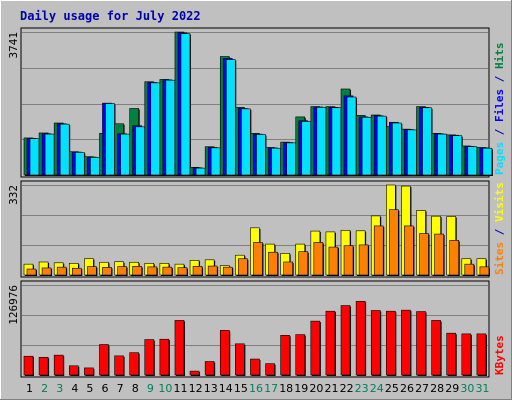 This screenshot has width=512, height=400. Describe the element at coordinates (89, 388) in the screenshot. I see `x-tick-label-5: 5` at that location.